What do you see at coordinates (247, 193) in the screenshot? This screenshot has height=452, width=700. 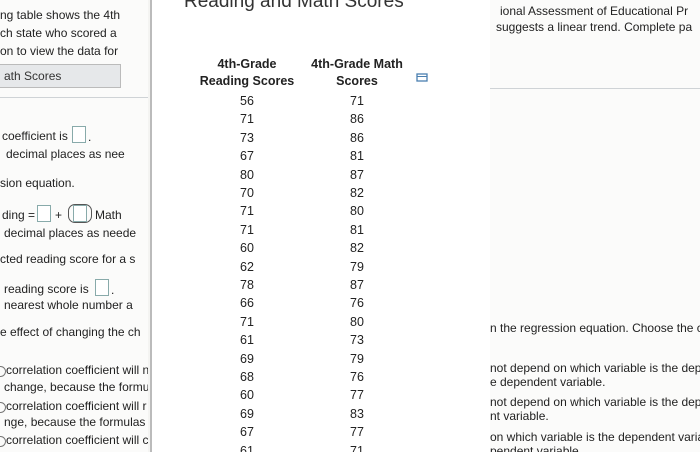 I see `table-cell: 70` at bounding box center [247, 193].